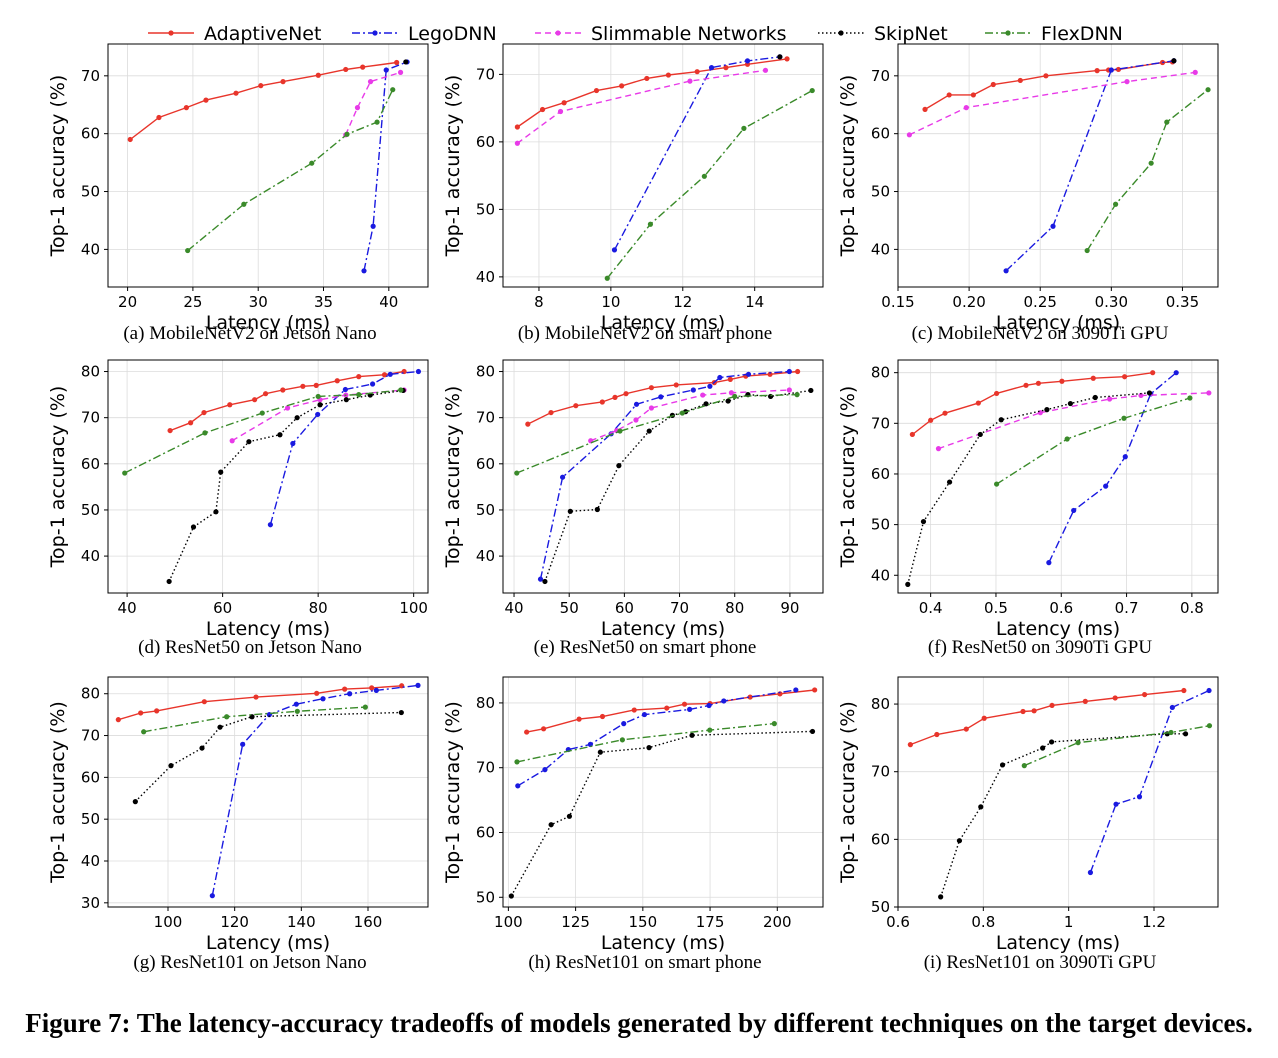 Image resolution: width=1278 pixels, height=1058 pixels. What do you see at coordinates (485, 556) in the screenshot?
I see `y-tick-label: 40` at bounding box center [485, 556].